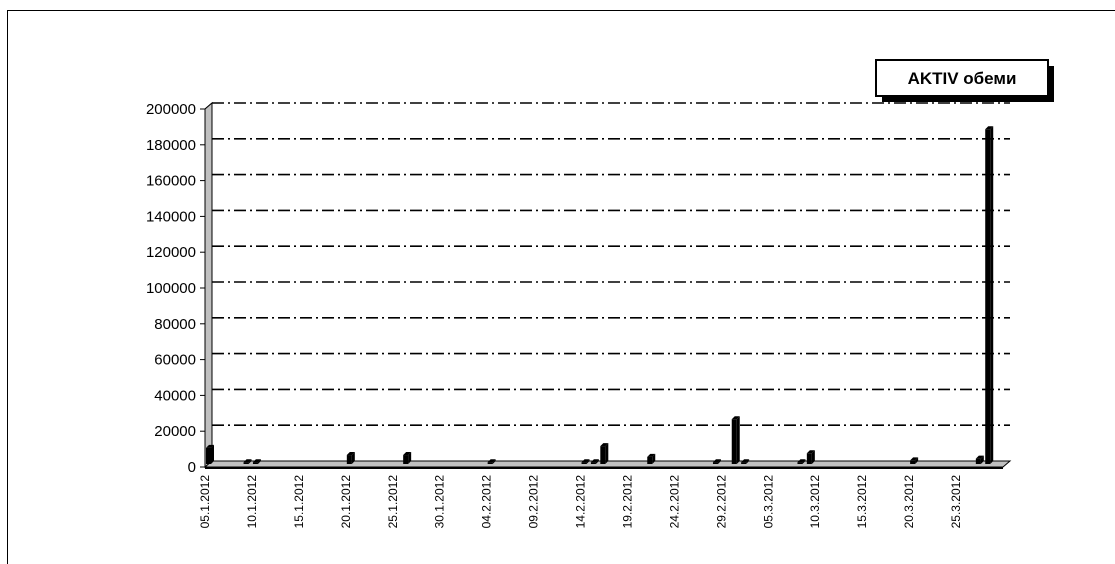 This screenshot has height=564, width=1115. What do you see at coordinates (674, 502) in the screenshot?
I see `x-tick-label: 24.2.2012` at bounding box center [674, 502].